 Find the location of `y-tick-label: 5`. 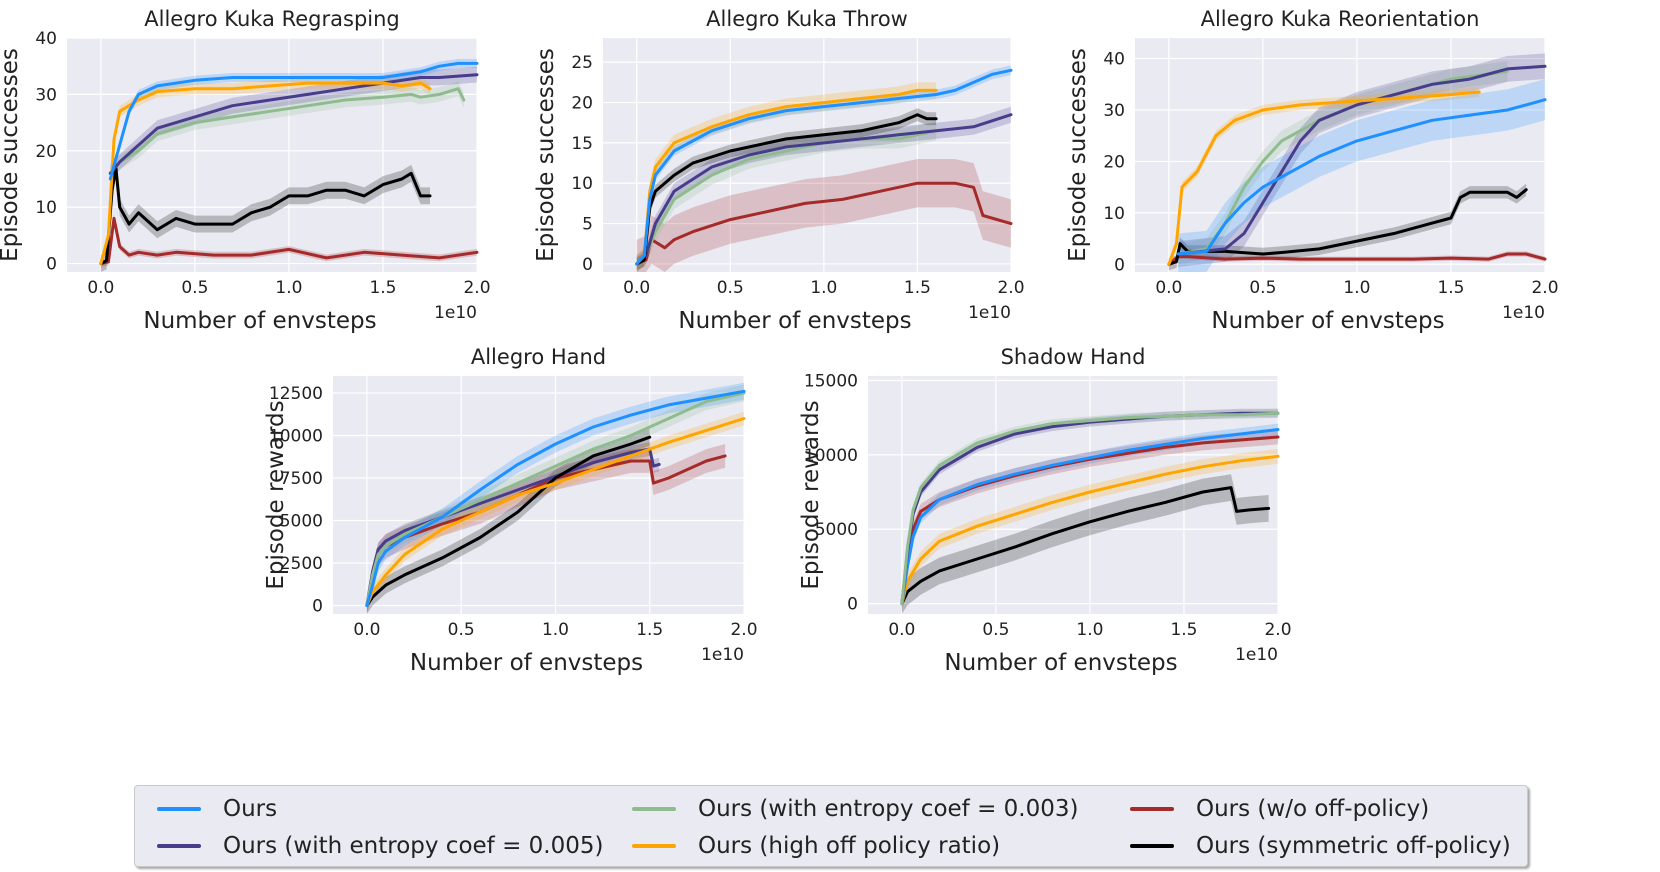

y-tick-label: 5 is located at coordinates (587, 225).